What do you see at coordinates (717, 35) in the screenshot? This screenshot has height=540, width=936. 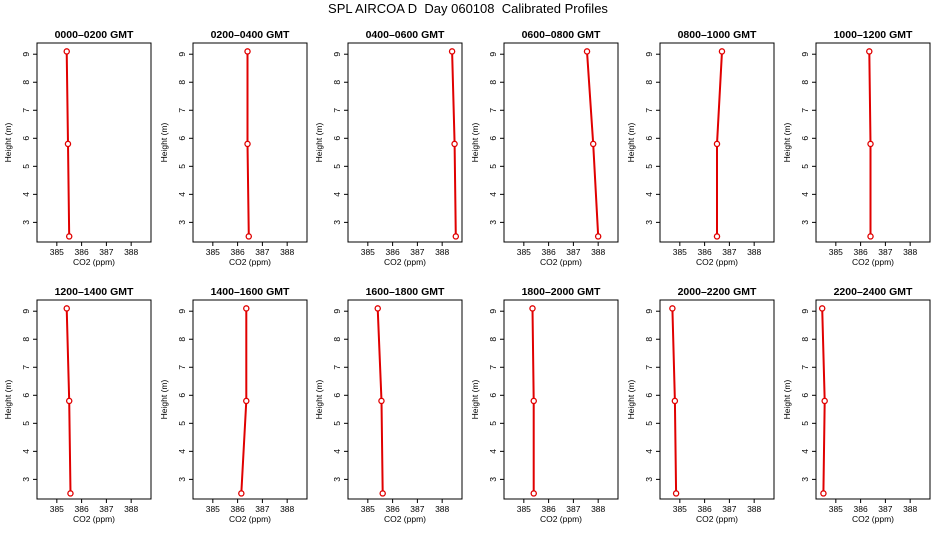 I see `chart-title: 0800–1000 GMT` at bounding box center [717, 35].